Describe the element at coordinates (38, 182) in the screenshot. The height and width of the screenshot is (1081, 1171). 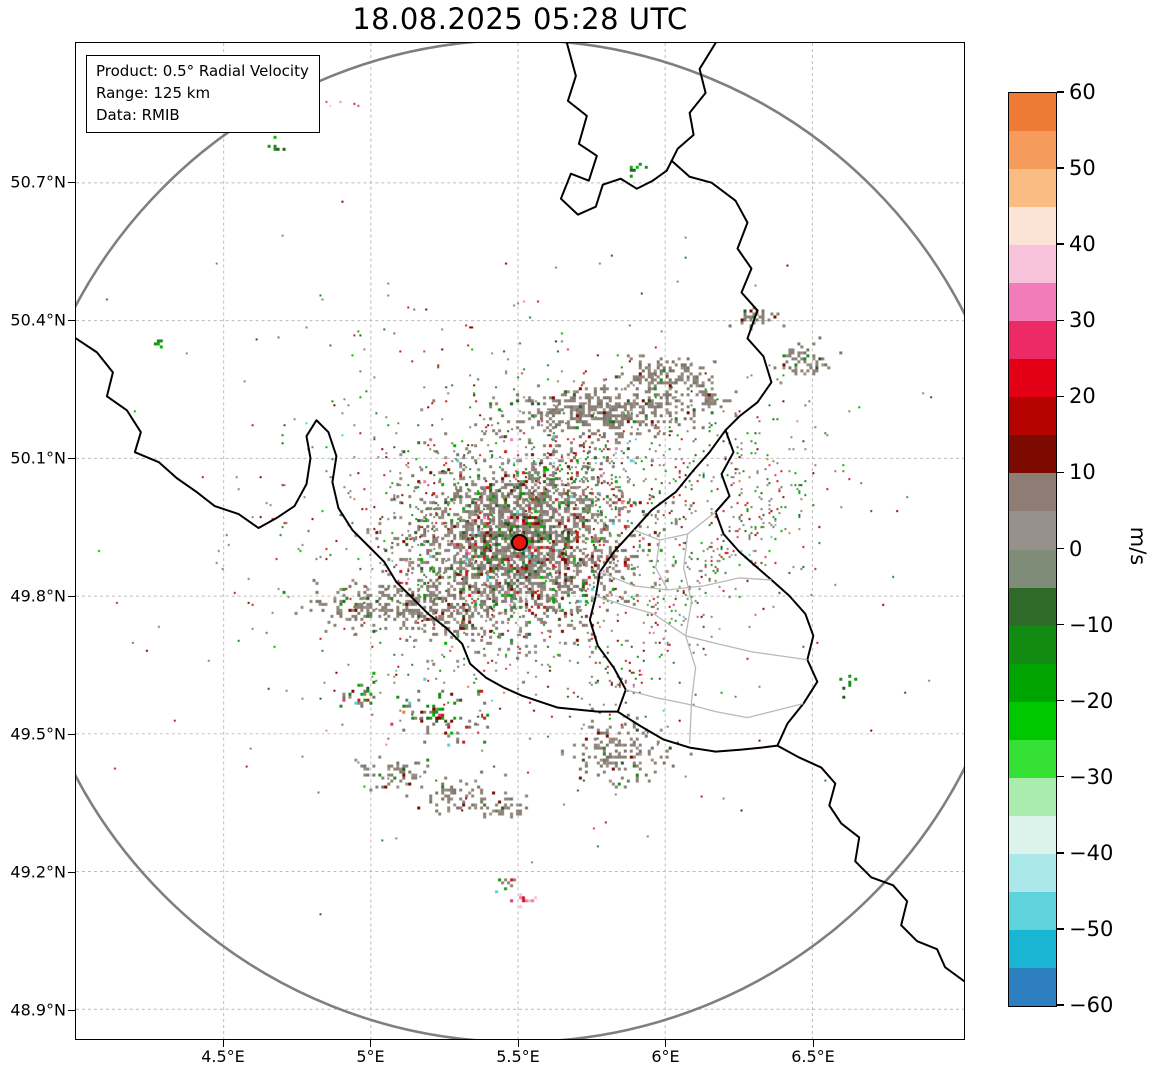
I see `y-tick-label: 50.7°N` at that location.